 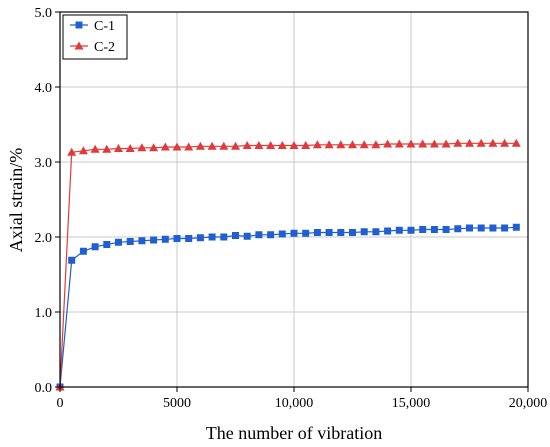 What do you see at coordinates (44, 313) in the screenshot?
I see `y-tick-label: 1.0` at bounding box center [44, 313].